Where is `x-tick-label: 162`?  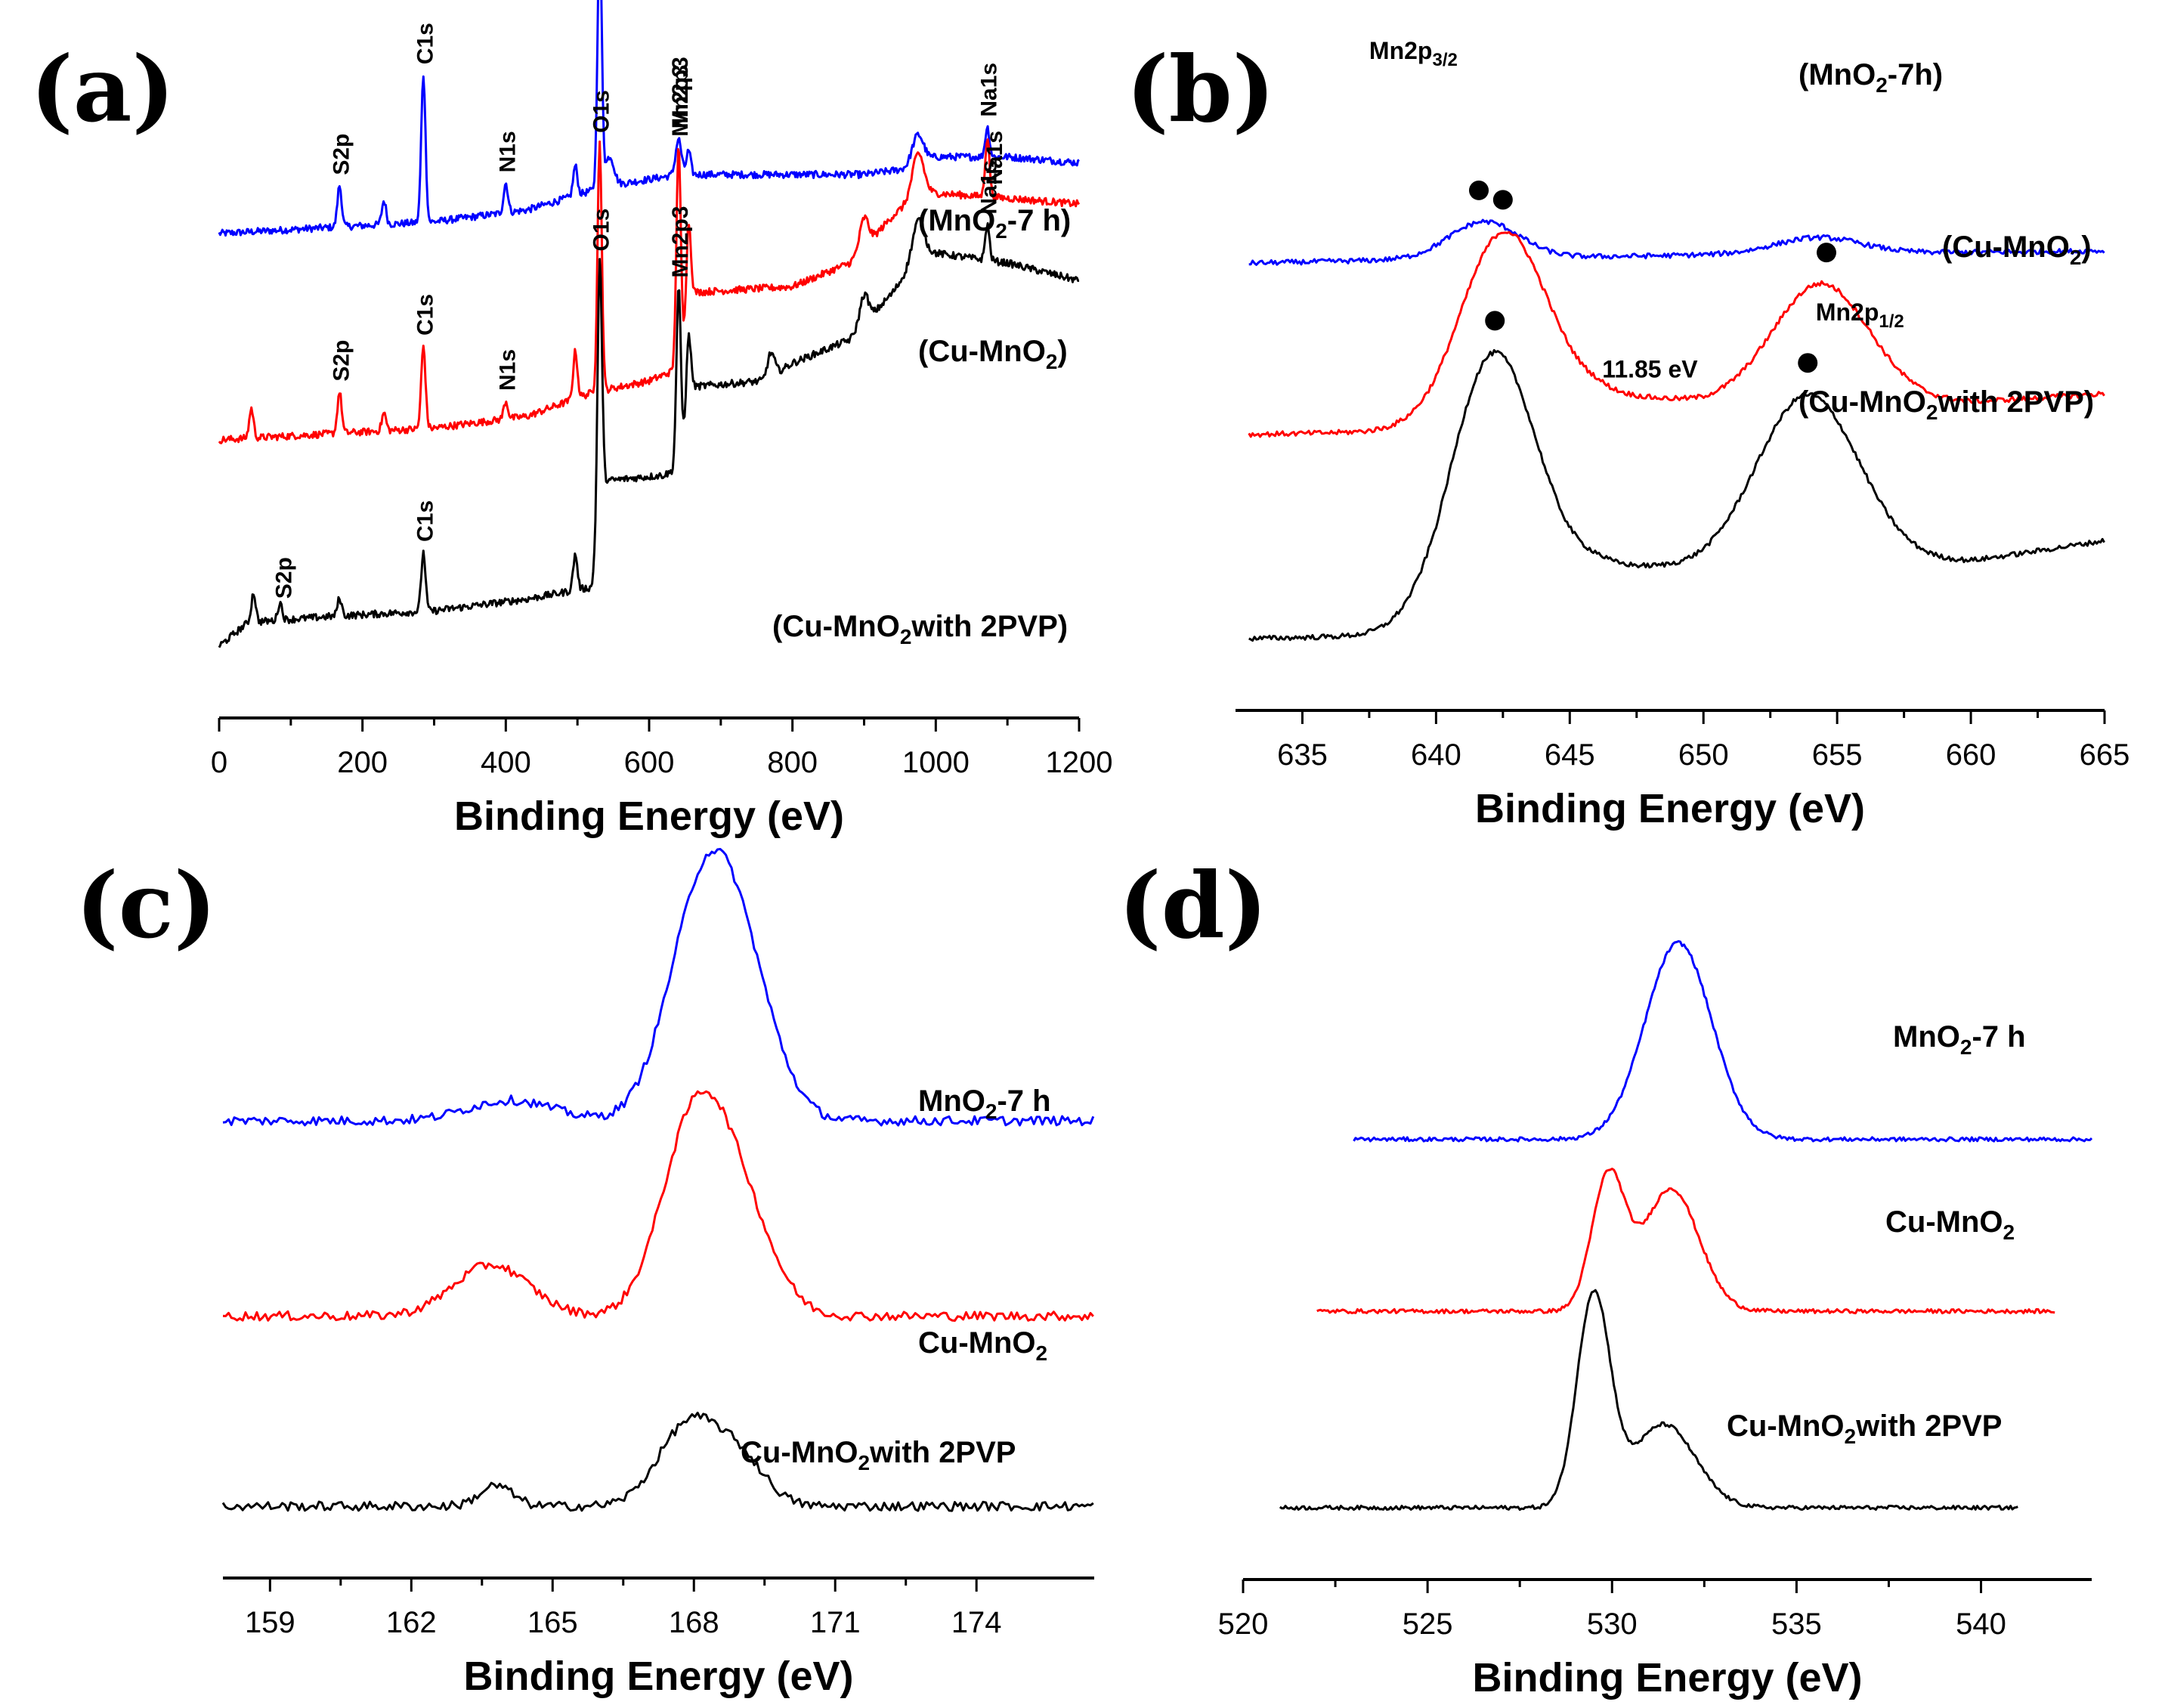 x-tick-label: 162 is located at coordinates (411, 1622).